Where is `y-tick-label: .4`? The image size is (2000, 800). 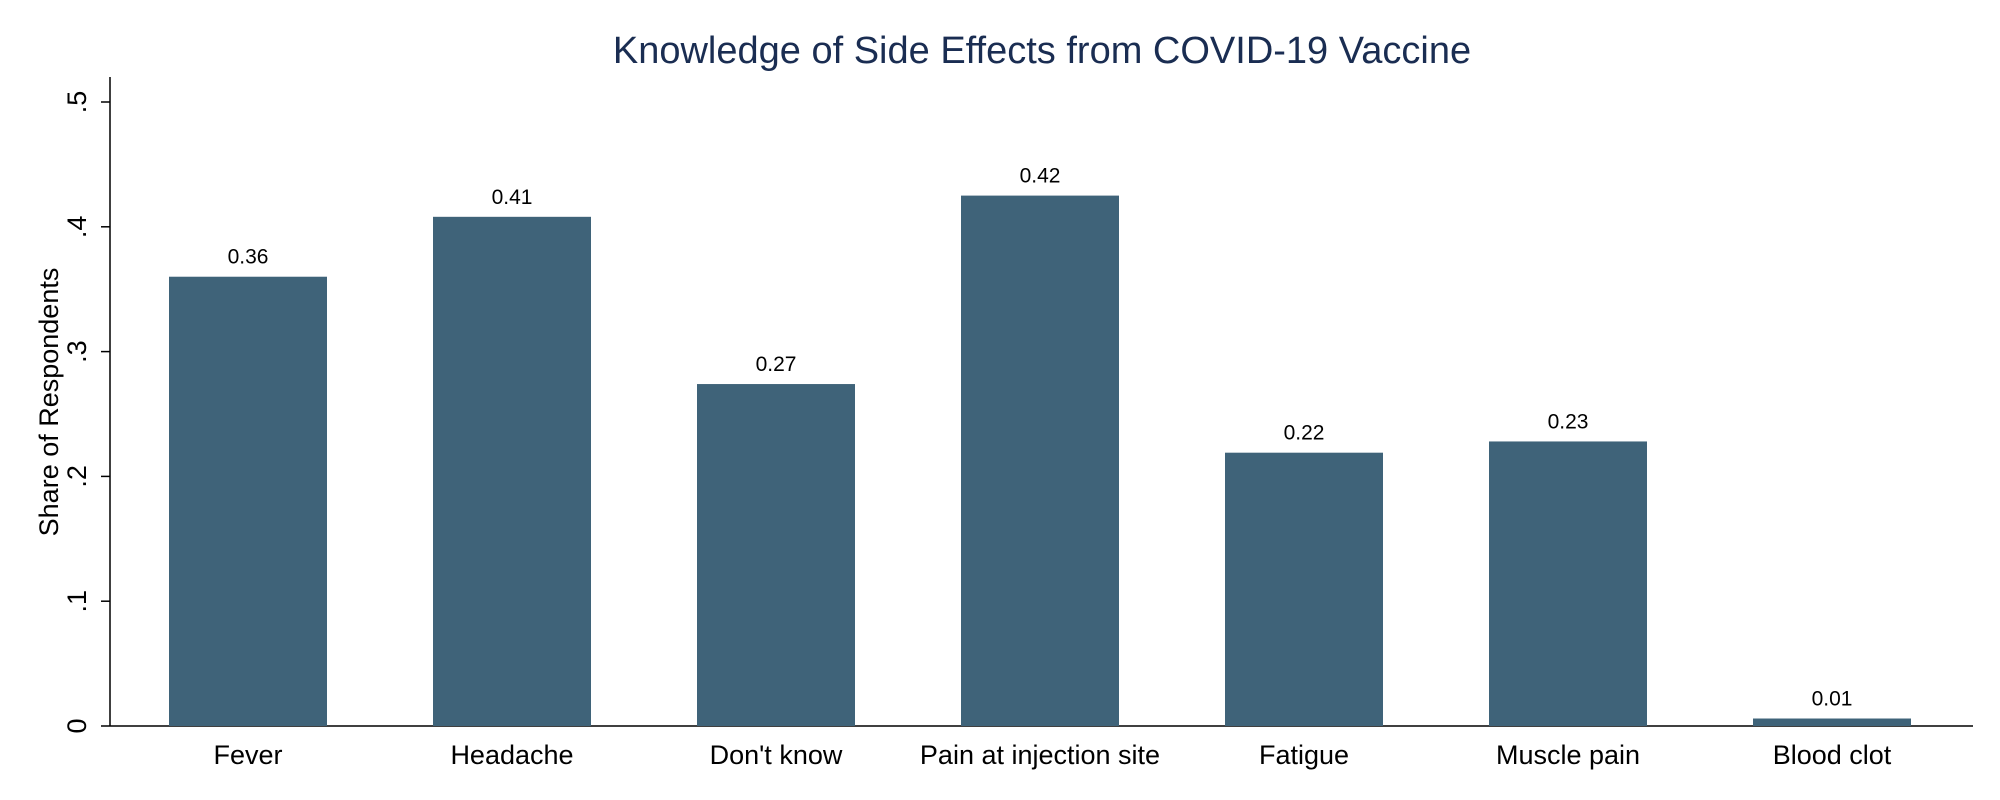 y-tick-label: .4 is located at coordinates (77, 227).